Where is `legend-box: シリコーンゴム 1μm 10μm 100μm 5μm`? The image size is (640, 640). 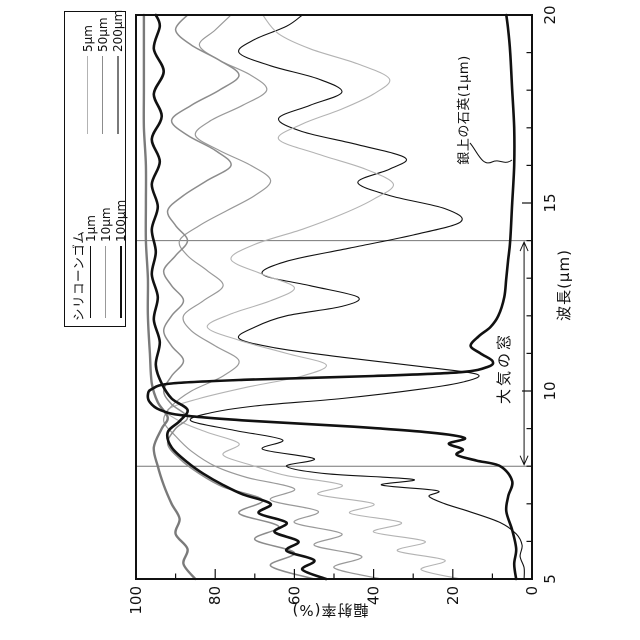 legend-box: シリコーンゴム 1μm 10μm 100μm 5μm is located at coordinates (96, 168).